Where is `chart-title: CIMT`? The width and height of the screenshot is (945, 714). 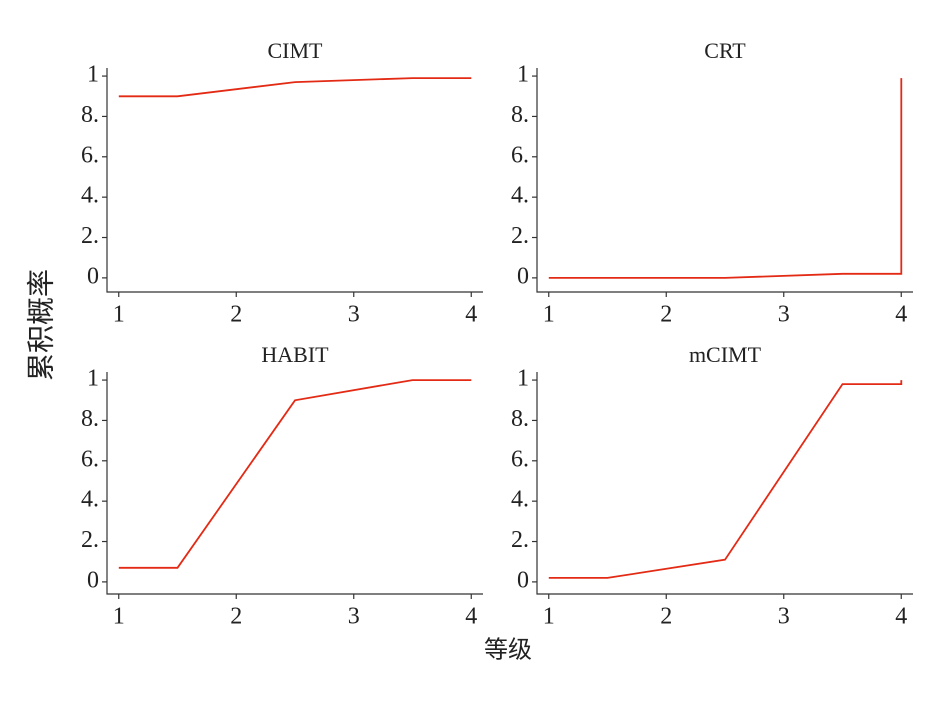
chart-title: CIMT is located at coordinates (296, 50).